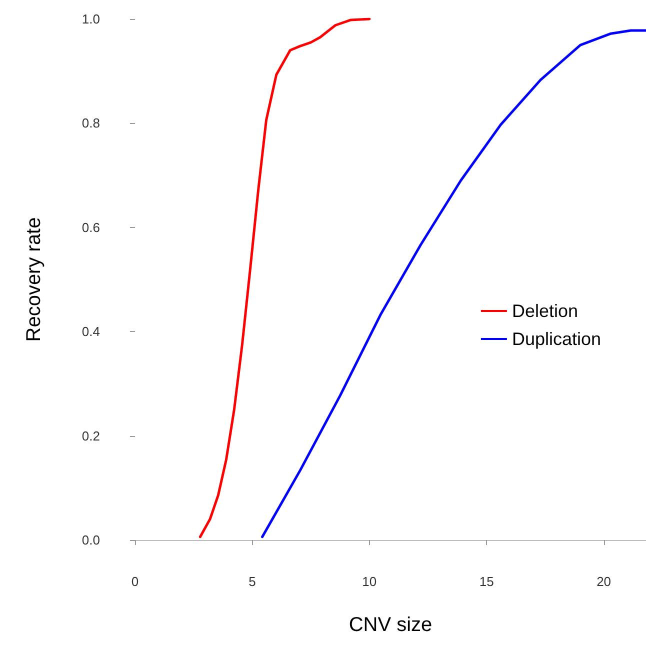 This screenshot has width=646, height=650. What do you see at coordinates (91, 19) in the screenshot?
I see `y-tick-label: 1.0` at bounding box center [91, 19].